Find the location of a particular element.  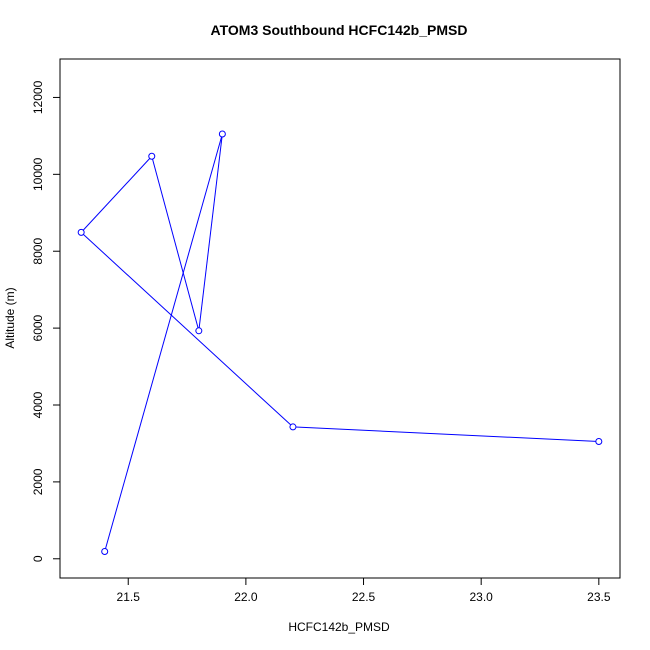

x-tick-label: 23.5 is located at coordinates (599, 597).